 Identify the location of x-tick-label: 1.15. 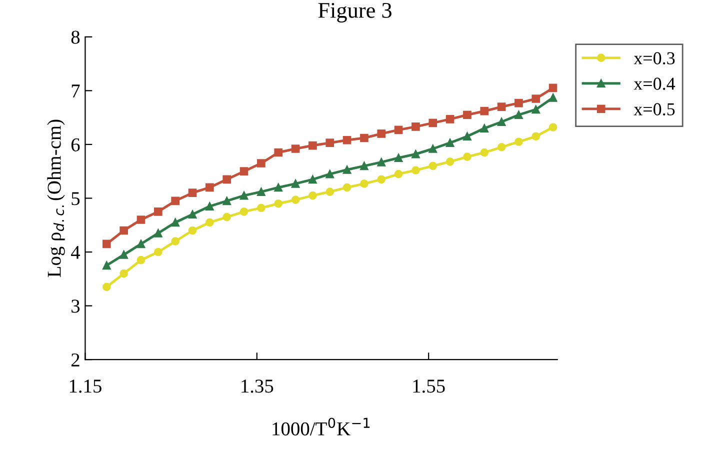
(86, 386).